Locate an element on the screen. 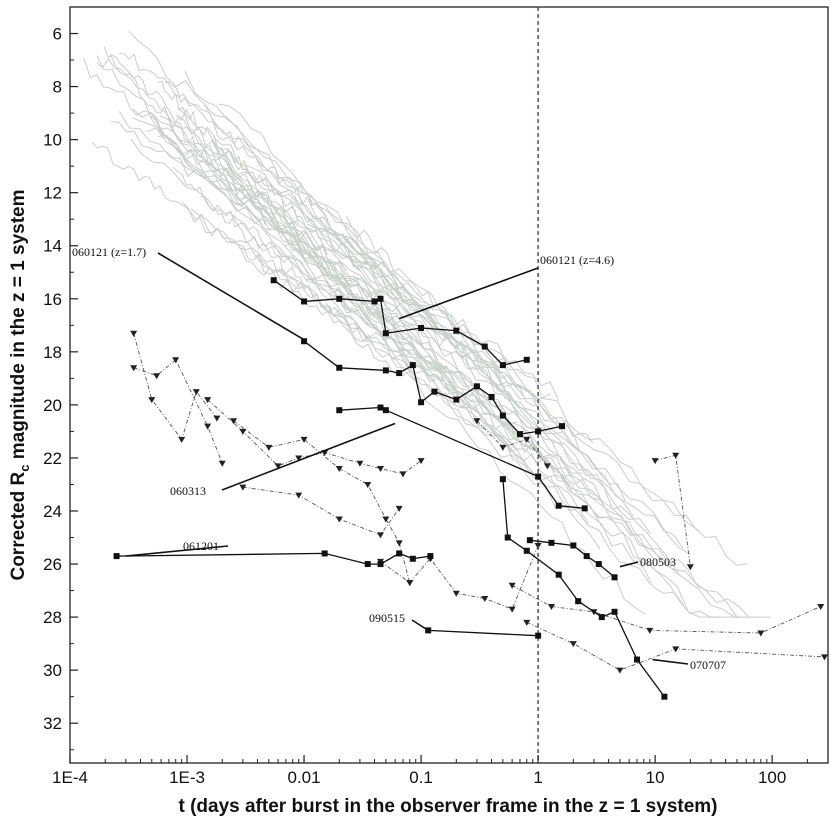 This screenshot has height=823, width=831. y-tick-label: 18 is located at coordinates (52, 352).